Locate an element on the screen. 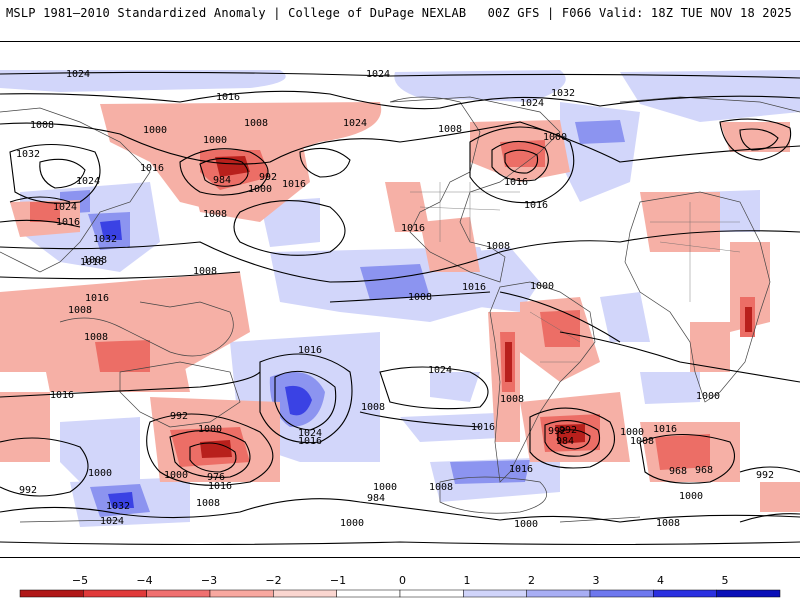 The image size is (800, 600). political-borders is located at coordinates (575, 272).